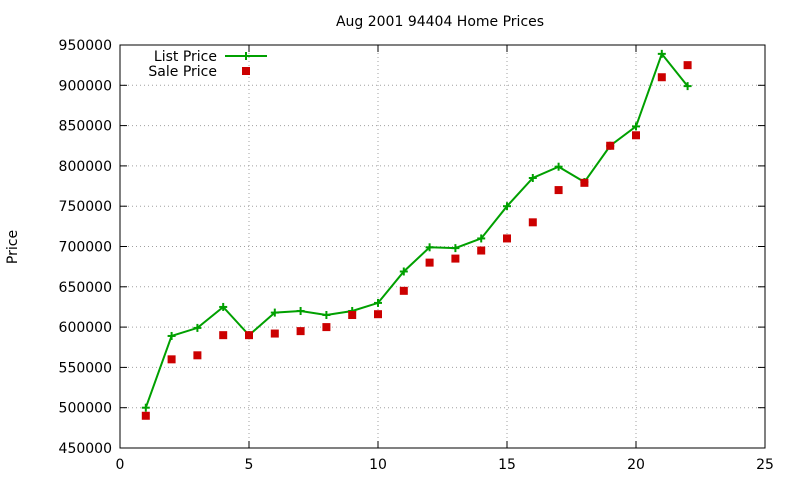 The image size is (800, 484). I want to click on x-tick-label: 0, so click(120, 465).